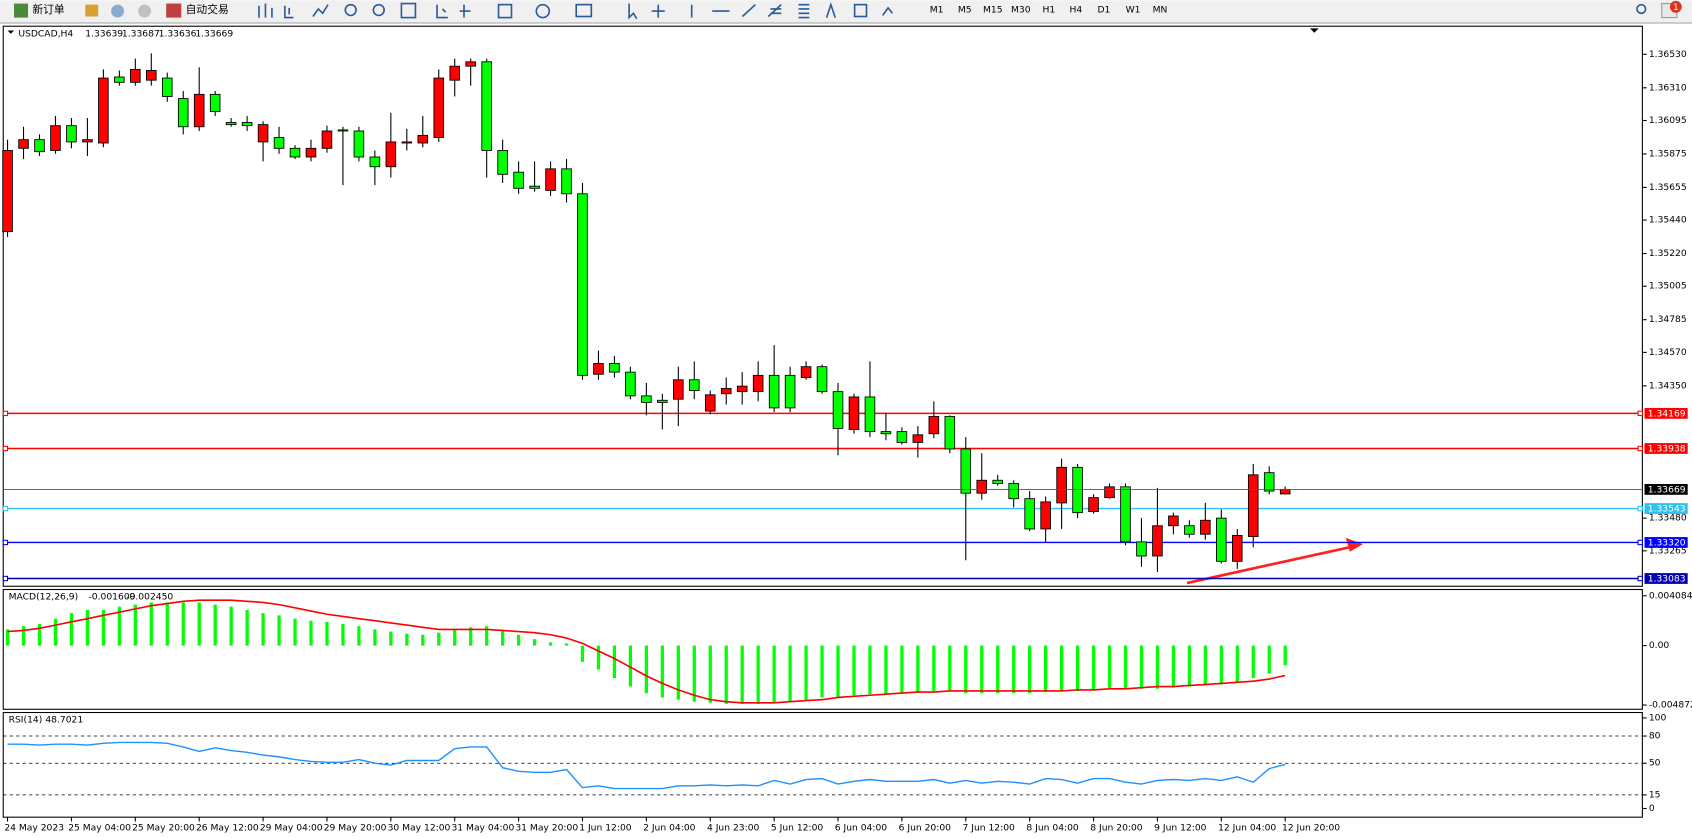 The height and width of the screenshot is (838, 1692). Describe the element at coordinates (207, 9) in the screenshot. I see `auto-trading-button: 自动交易` at that location.